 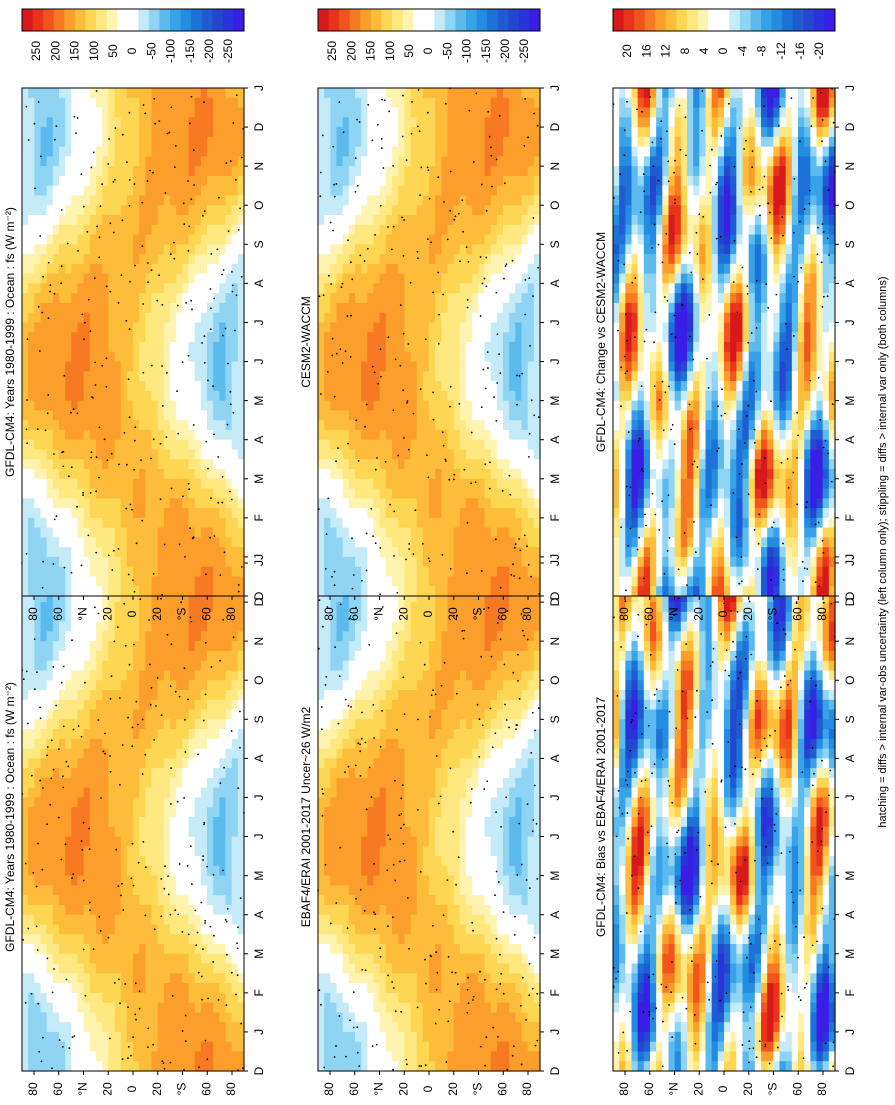 What do you see at coordinates (555, 837) in the screenshot?
I see `month-tick-label: J` at bounding box center [555, 837].